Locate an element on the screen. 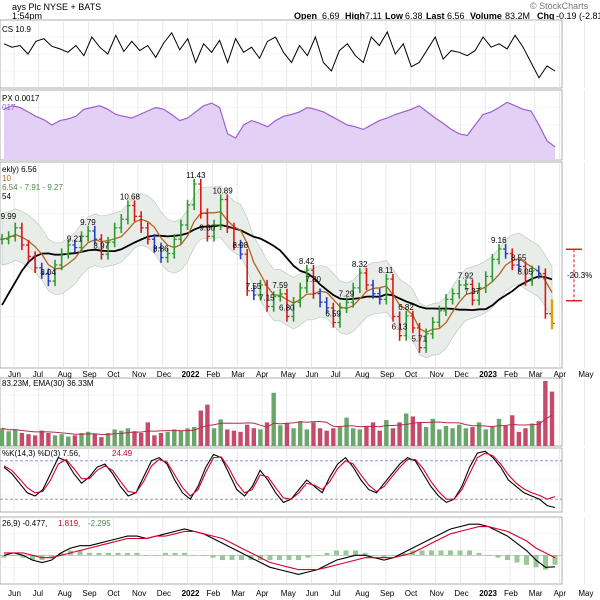 This screenshot has width=600, height=600. ma-long-line is located at coordinates (277, 268).